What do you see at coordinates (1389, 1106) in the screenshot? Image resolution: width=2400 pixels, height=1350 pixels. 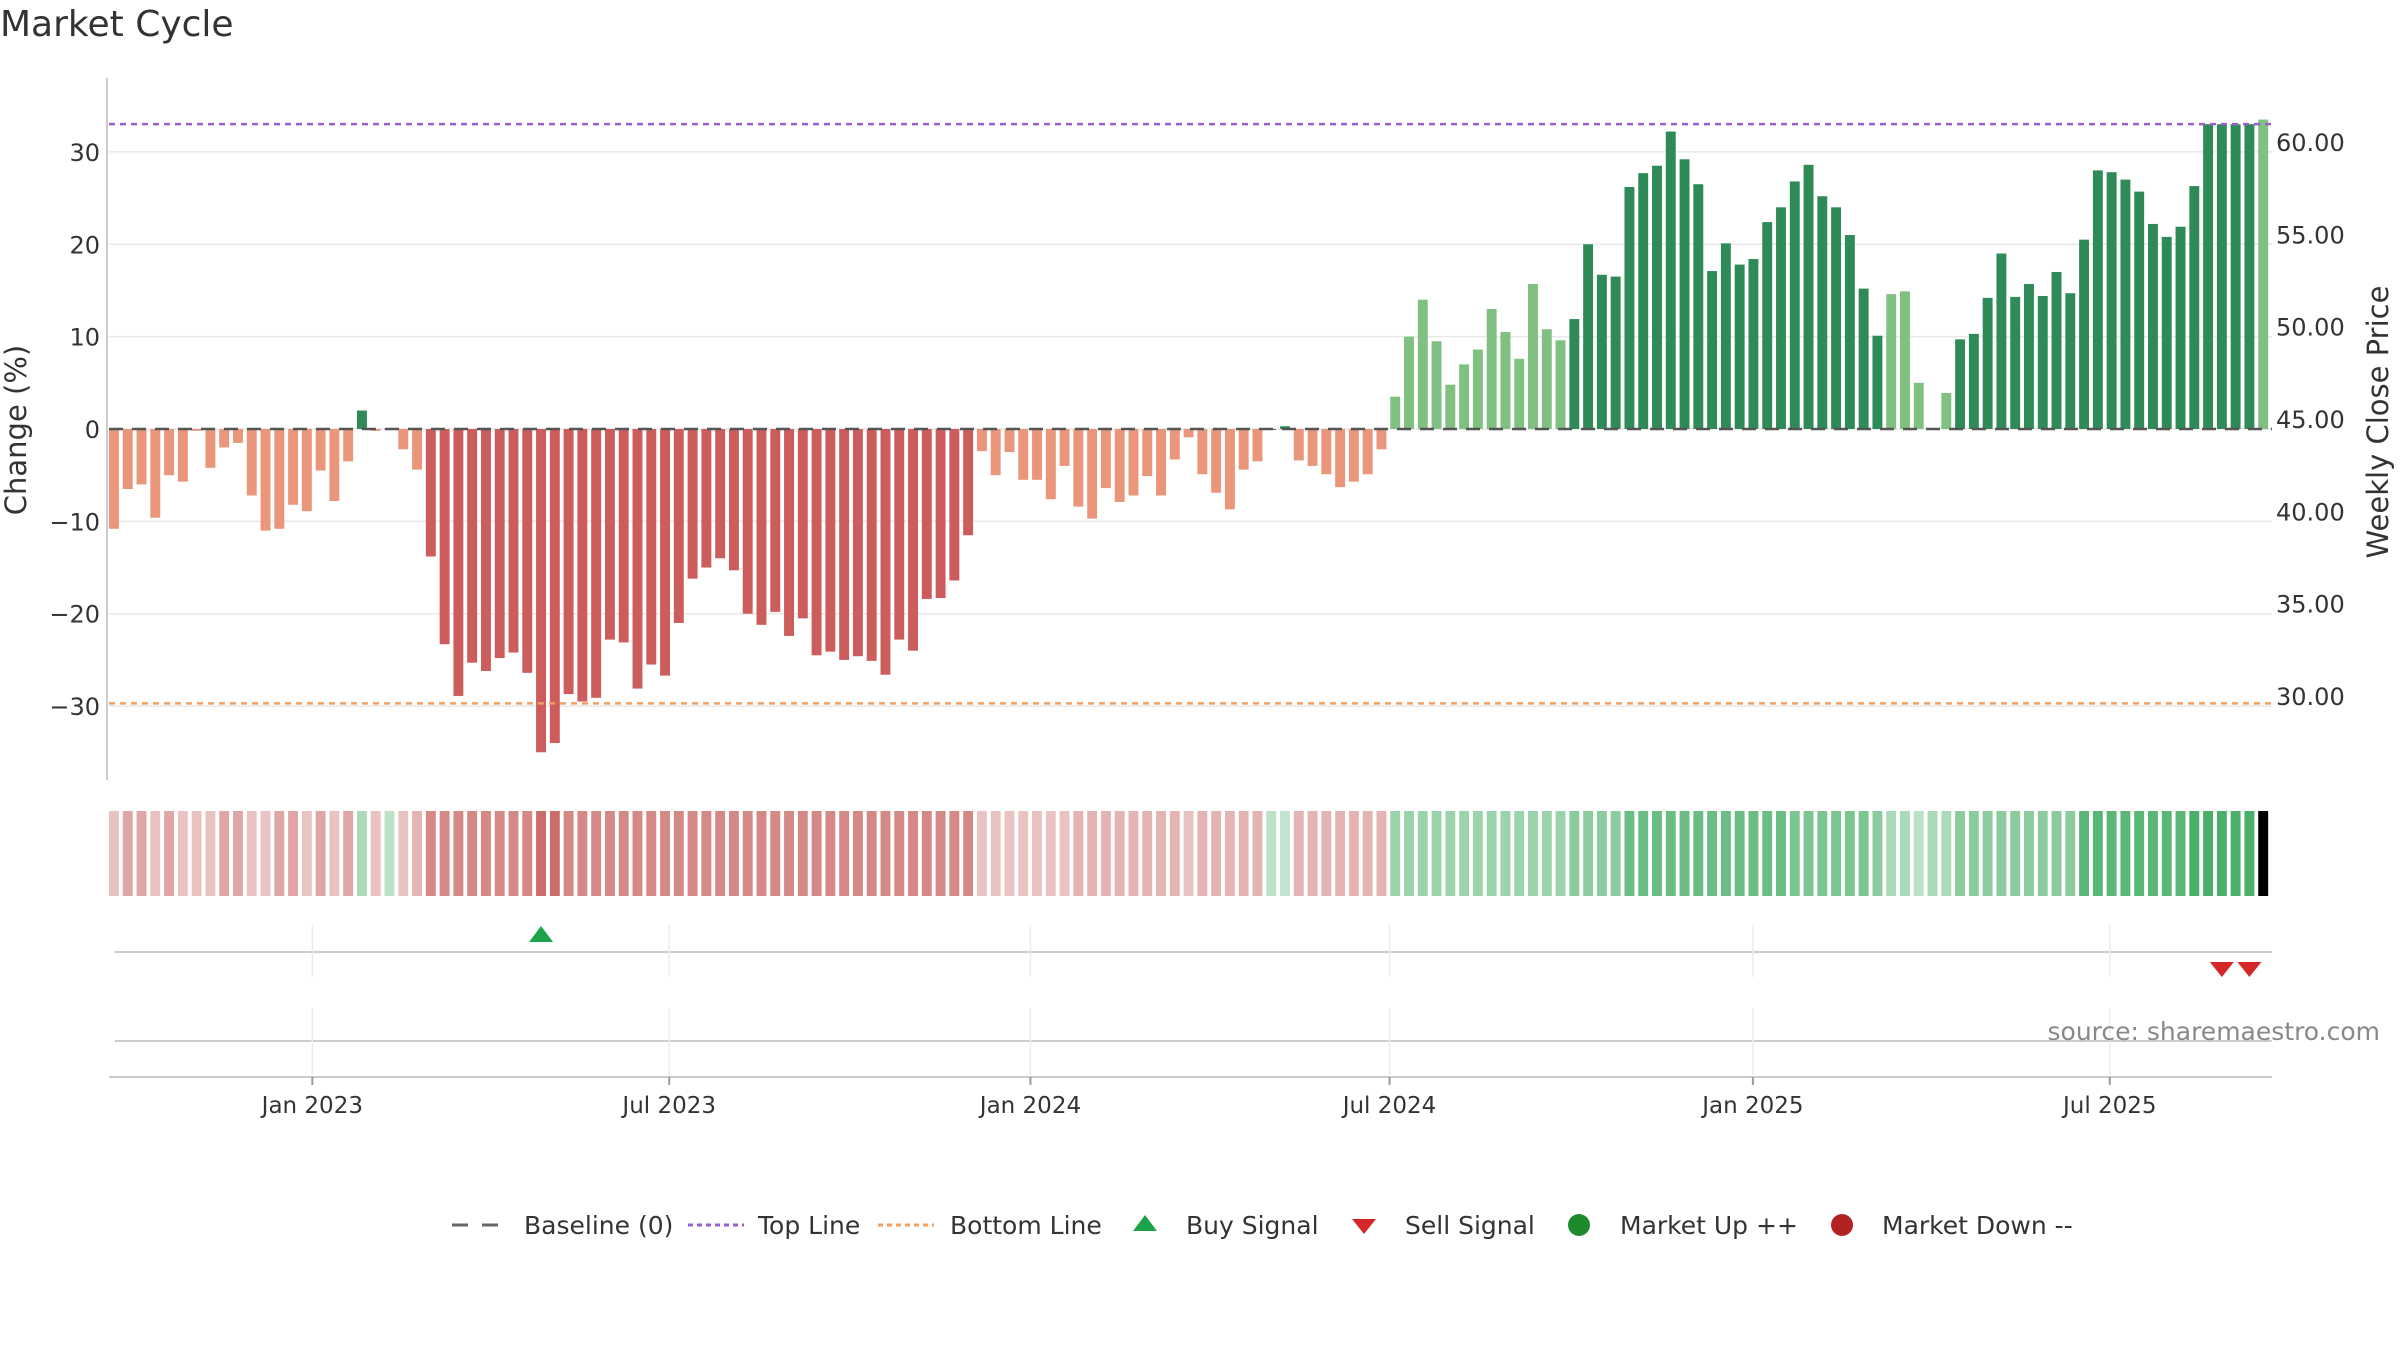 I see `x-tick-label: Jul 2024` at bounding box center [1389, 1106].